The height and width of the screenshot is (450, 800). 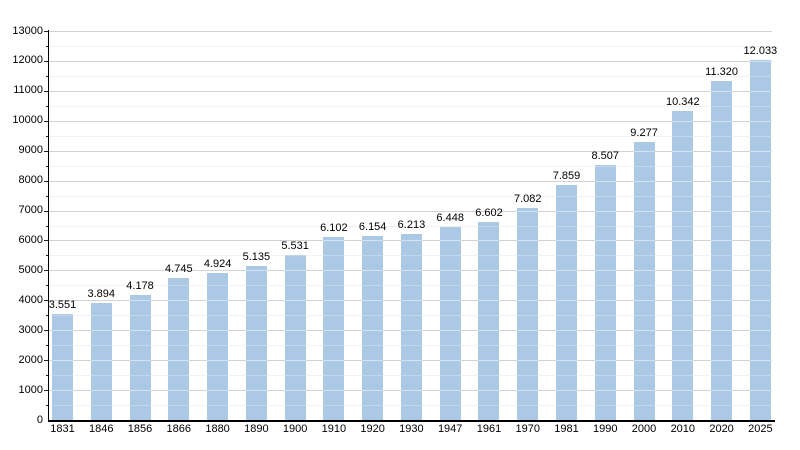 What do you see at coordinates (527, 199) in the screenshot?
I see `bar-value-label: 7.082` at bounding box center [527, 199].